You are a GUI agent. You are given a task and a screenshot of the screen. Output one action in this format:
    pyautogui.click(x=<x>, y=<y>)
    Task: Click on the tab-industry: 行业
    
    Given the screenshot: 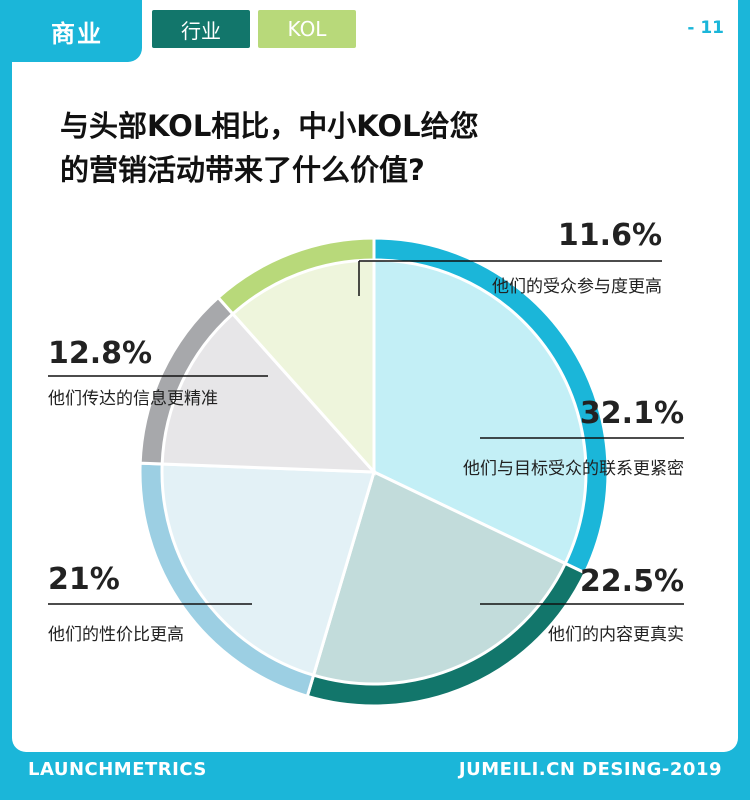 What is the action you would take?
    pyautogui.click(x=201, y=29)
    